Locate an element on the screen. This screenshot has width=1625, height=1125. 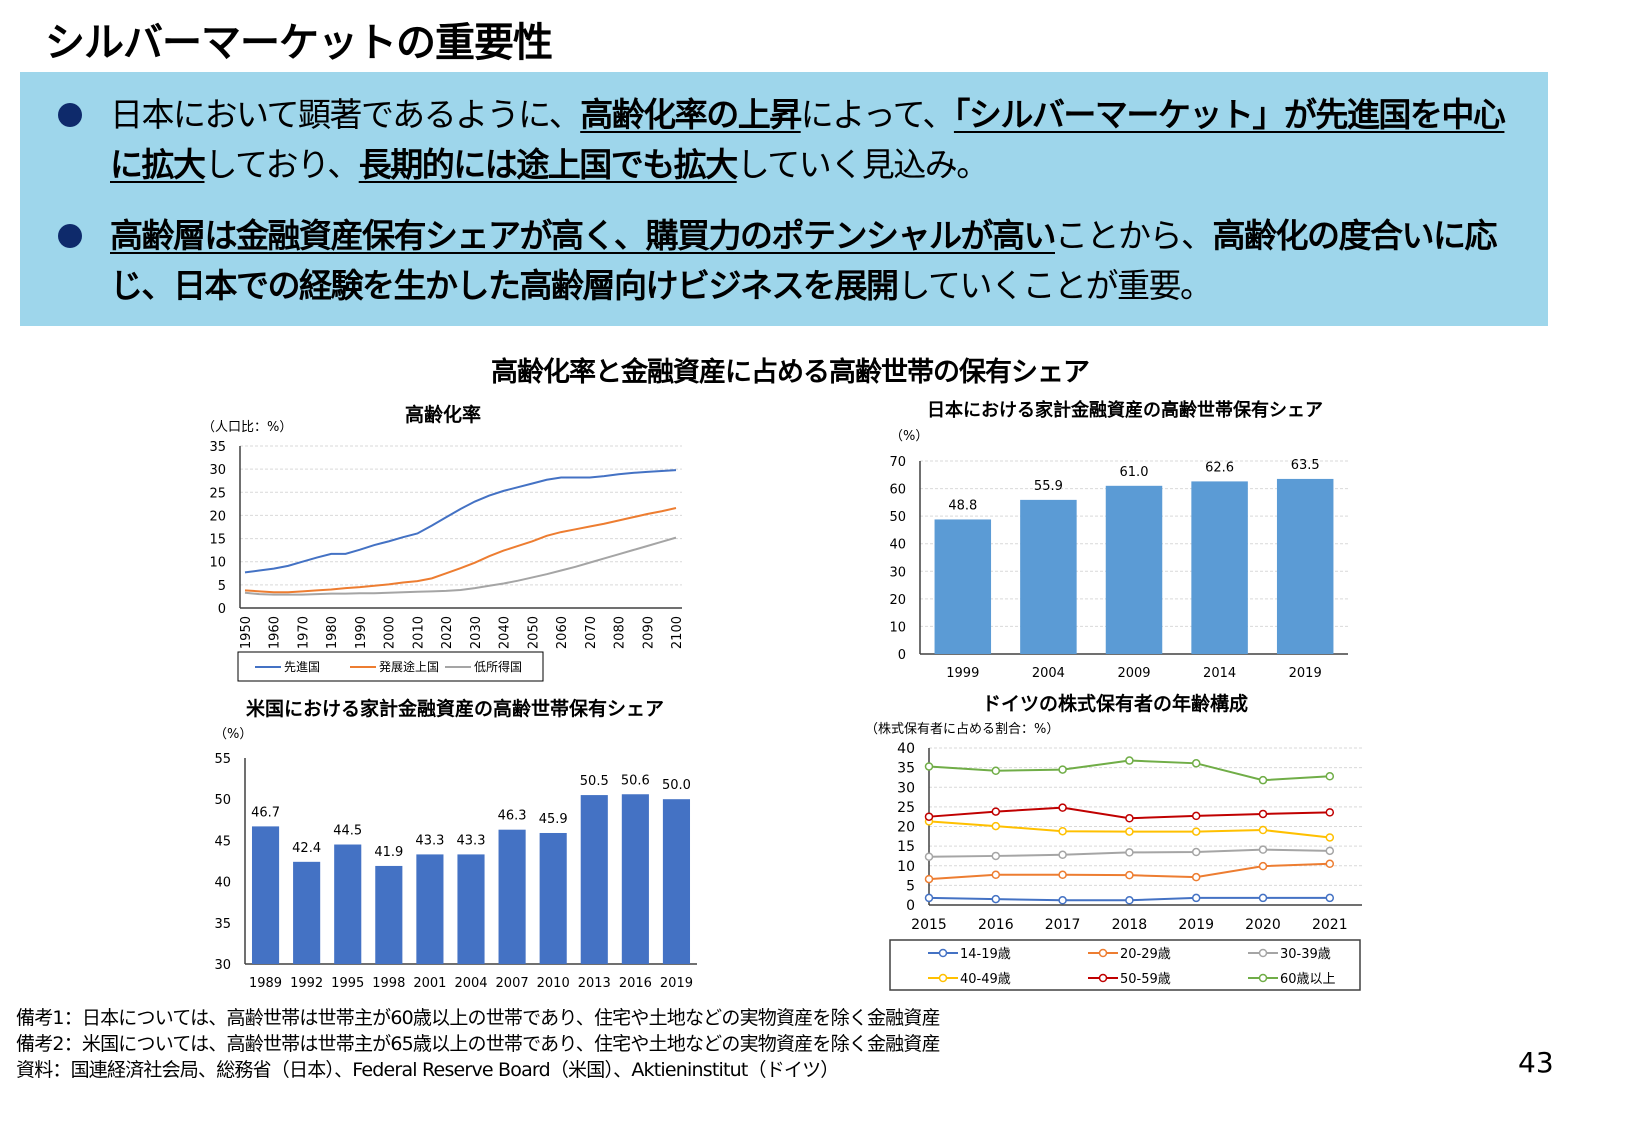
x-tick-label: 2007 is located at coordinates (512, 983).